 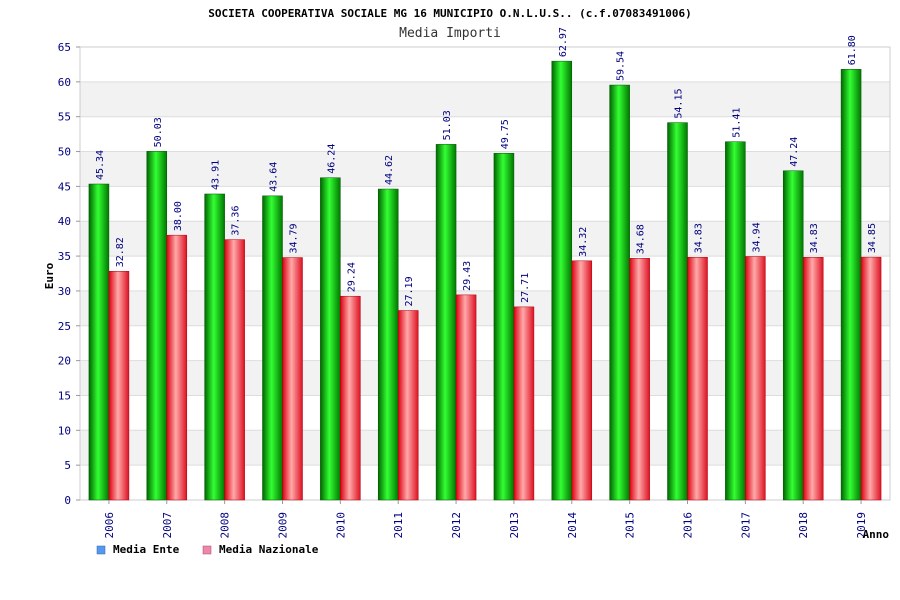 I want to click on data-label-media-nazionale: 32.82, so click(x=120, y=252).